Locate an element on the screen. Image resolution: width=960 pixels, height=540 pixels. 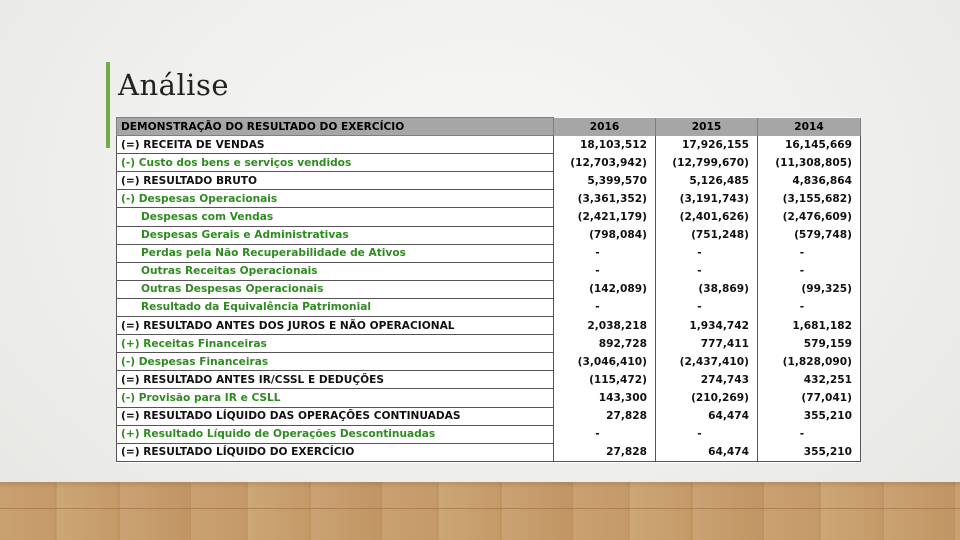
row-value-2014: 16,145,669 is located at coordinates (809, 144).